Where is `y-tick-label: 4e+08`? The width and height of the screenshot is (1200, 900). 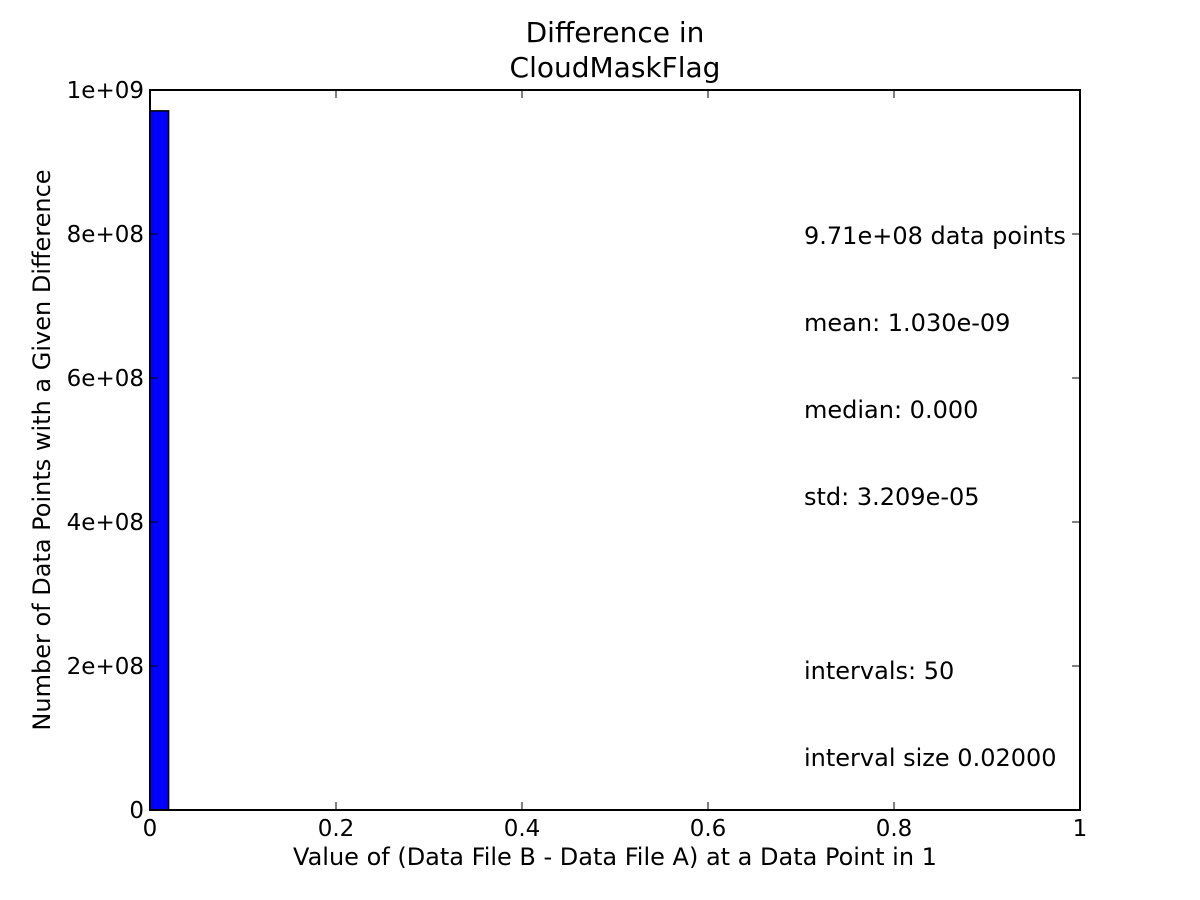 y-tick-label: 4e+08 is located at coordinates (105, 523).